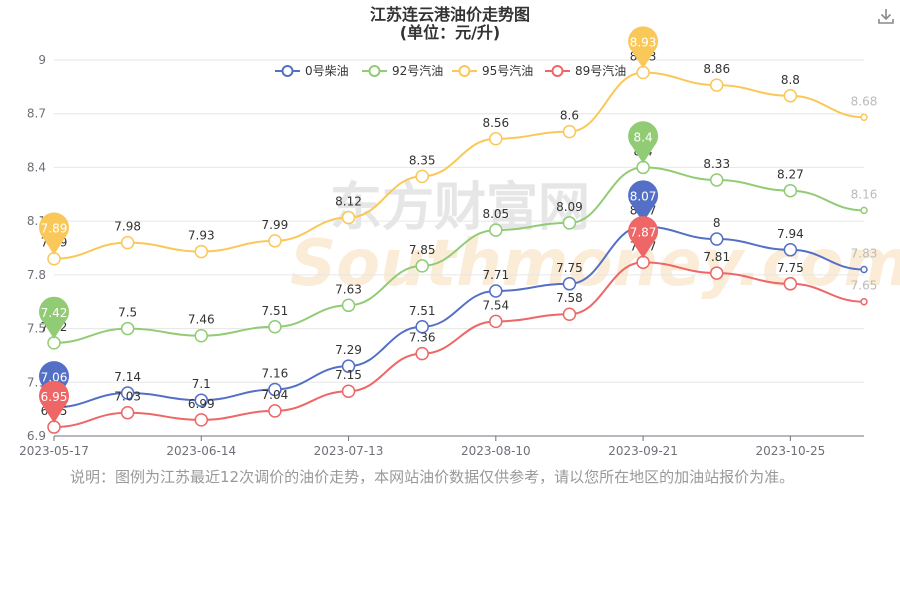 This screenshot has width=900, height=600. Describe the element at coordinates (600, 70) in the screenshot. I see `legend-label: 89号汽油` at that location.